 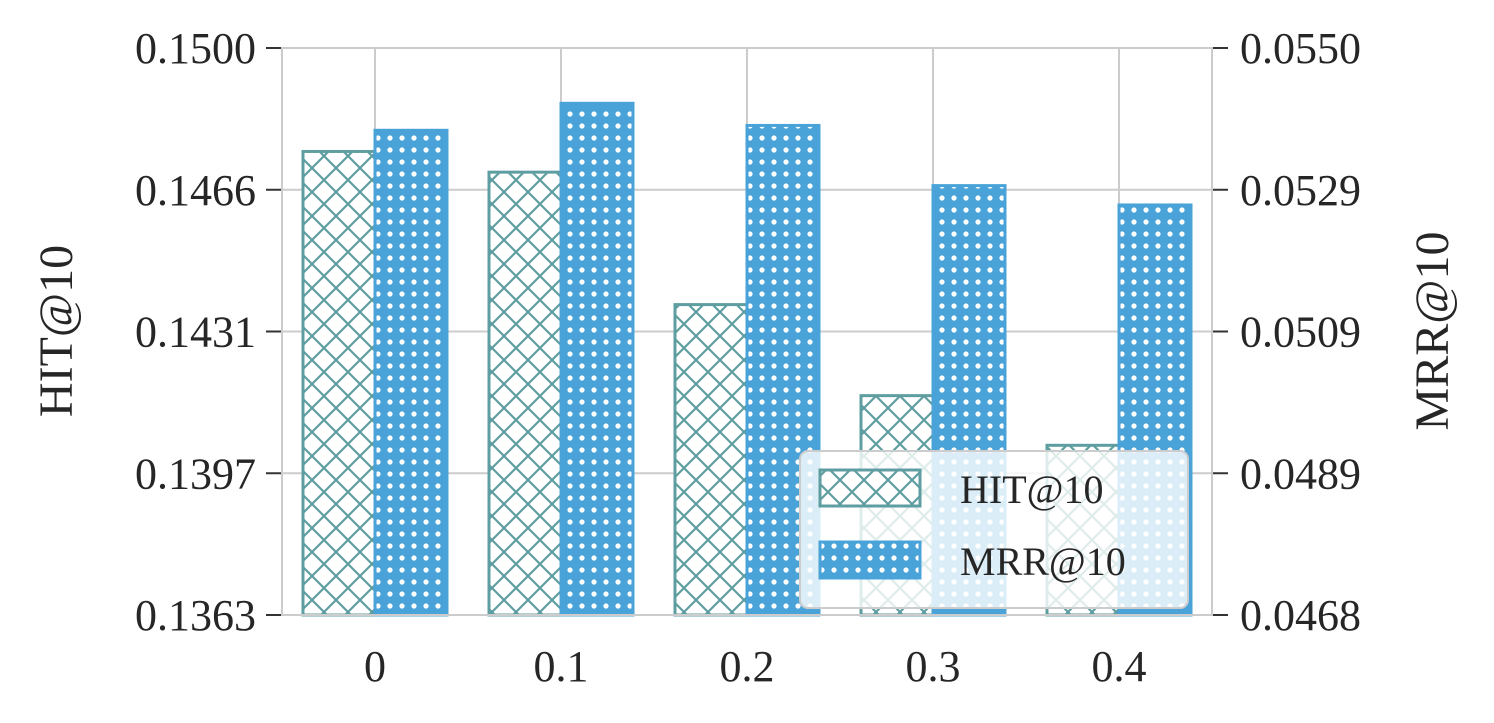 I want to click on legend: HIT@10 MRR@10, so click(x=994, y=529).